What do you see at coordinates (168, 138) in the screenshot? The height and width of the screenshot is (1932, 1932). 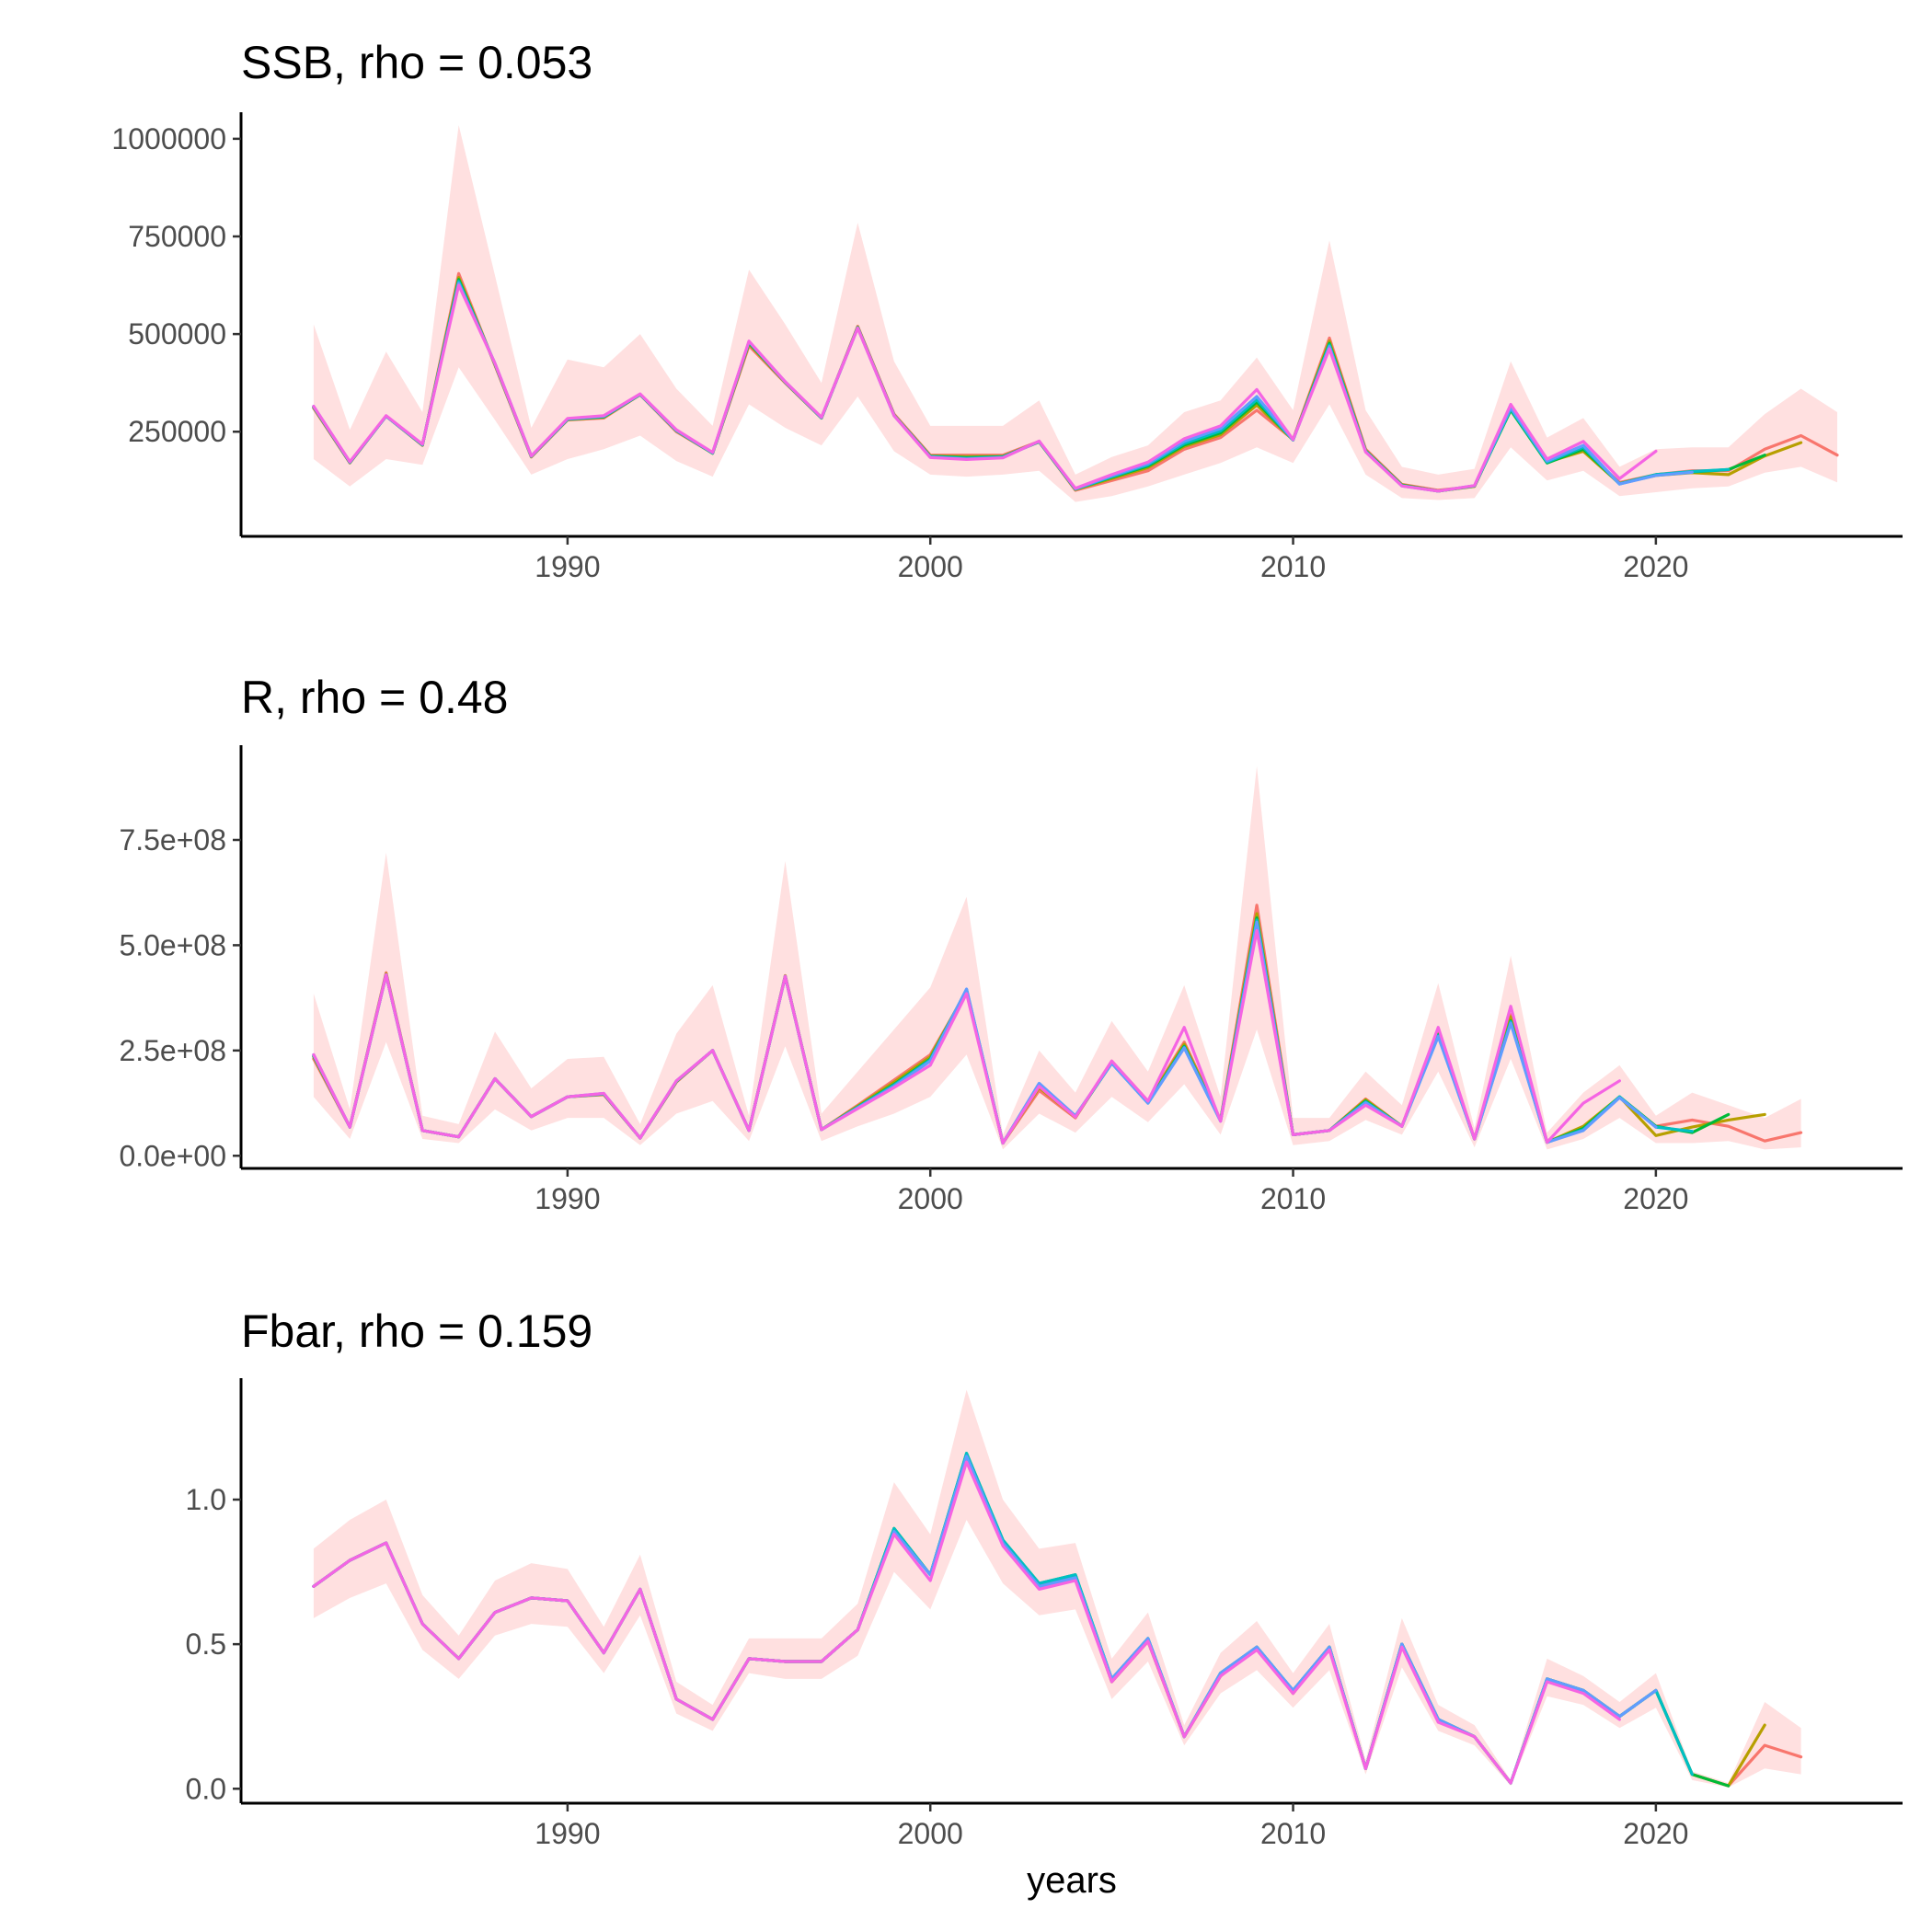 I see `ssb-y-tick-label: 1000000` at bounding box center [168, 138].